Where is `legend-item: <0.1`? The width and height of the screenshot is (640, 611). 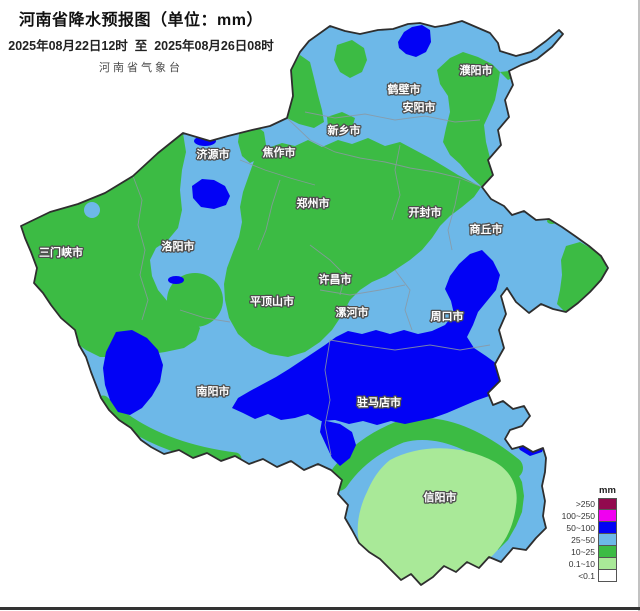
legend-item: <0.1 is located at coordinates (589, 576).